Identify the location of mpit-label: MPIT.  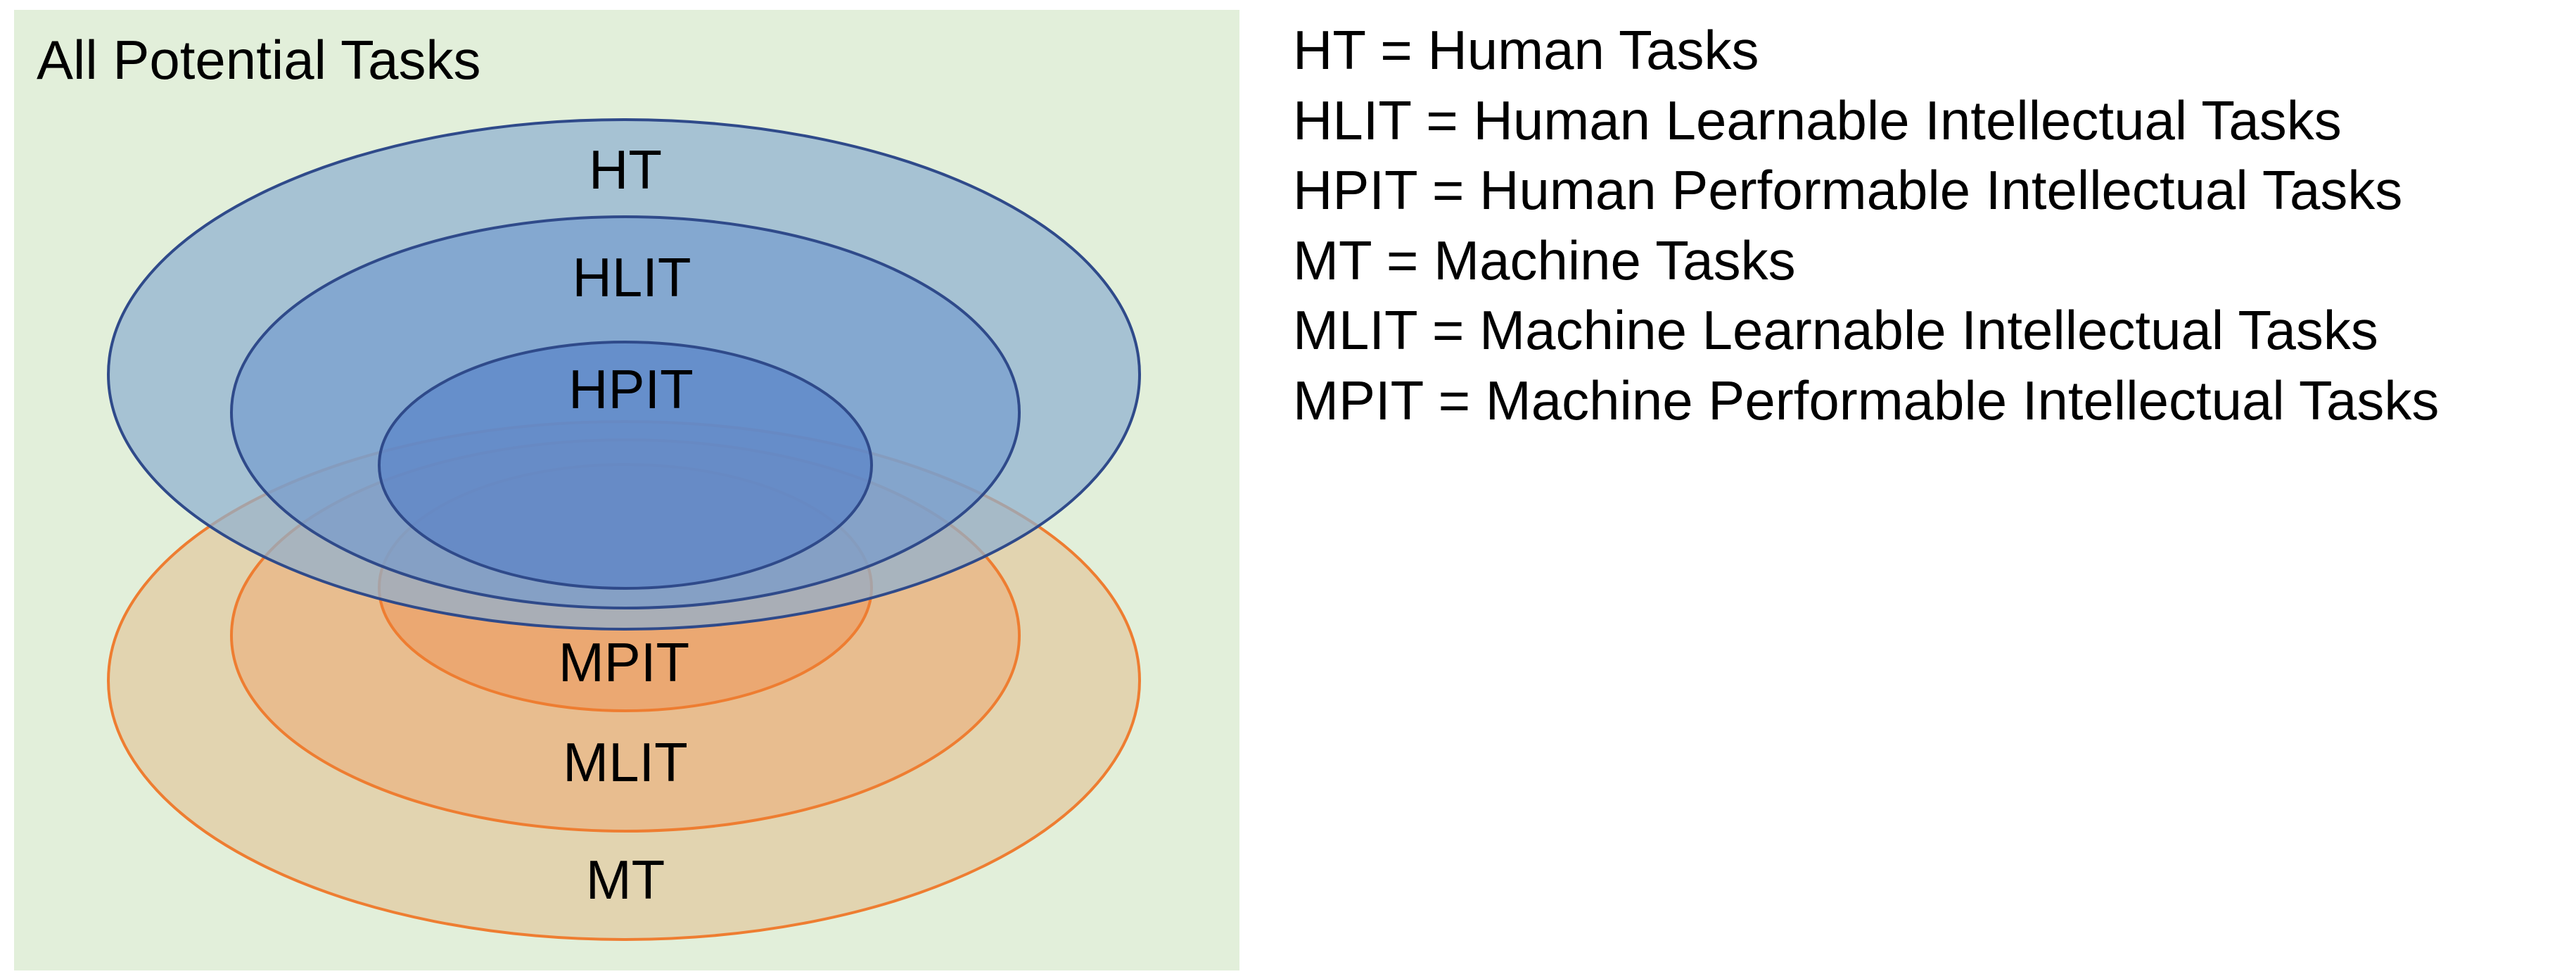
(624, 662).